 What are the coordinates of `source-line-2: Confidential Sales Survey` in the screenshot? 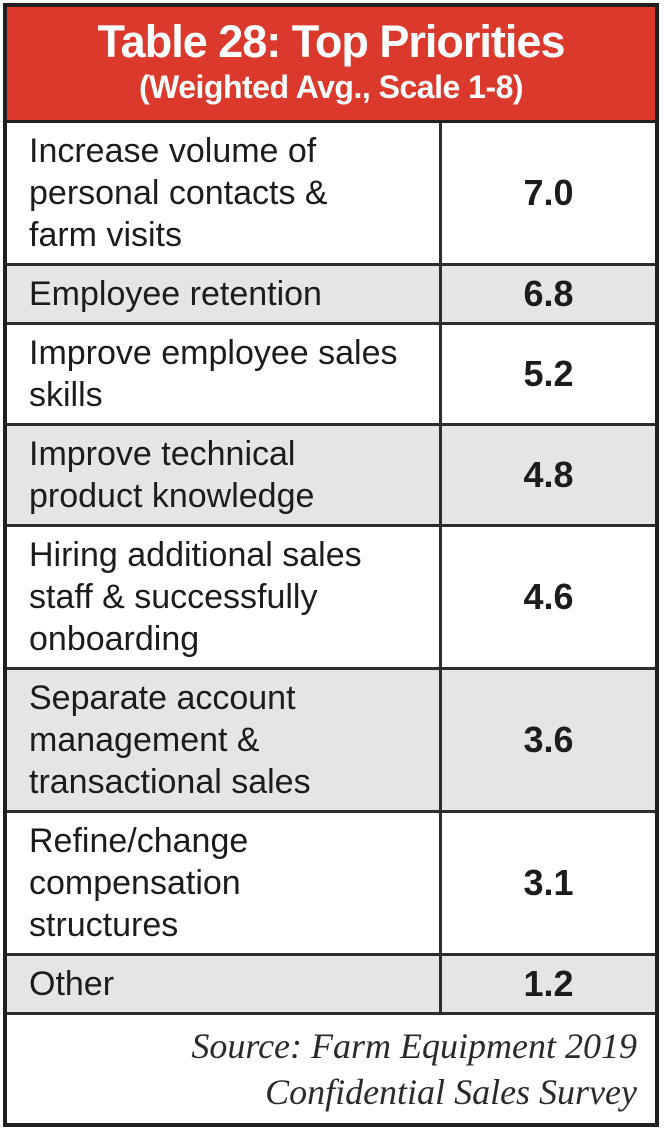 It's located at (451, 1092).